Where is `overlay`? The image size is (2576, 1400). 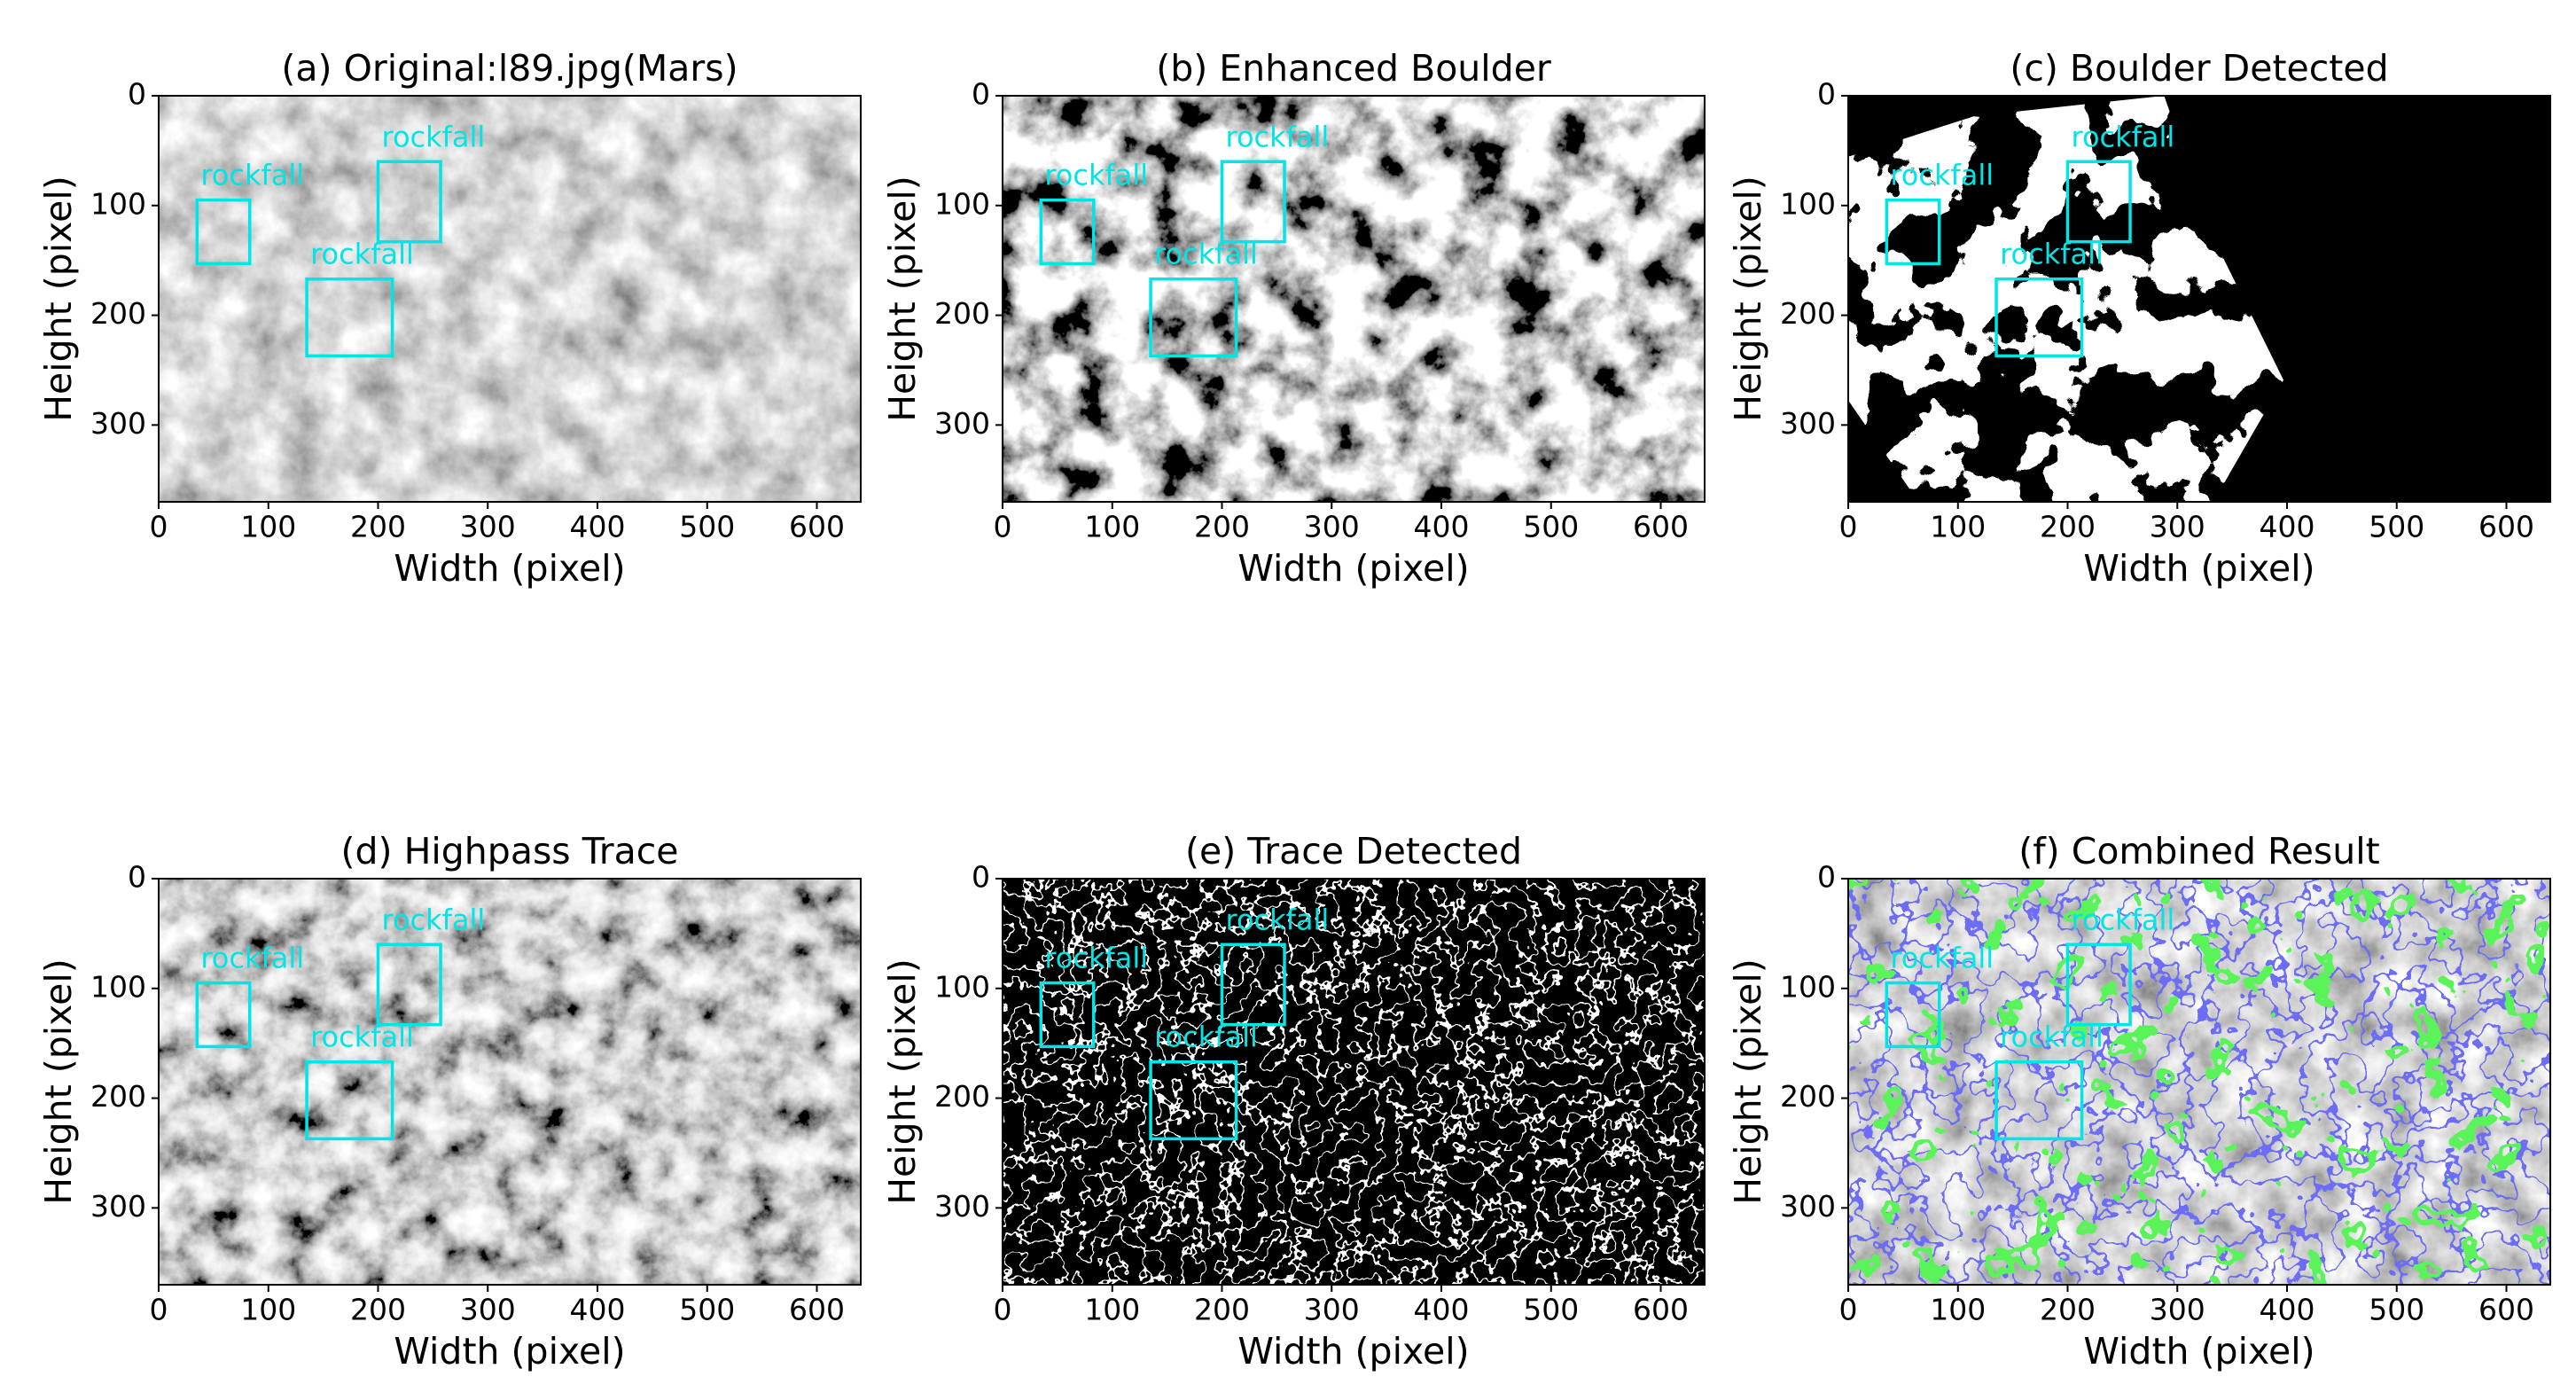
overlay is located at coordinates (2199, 1082).